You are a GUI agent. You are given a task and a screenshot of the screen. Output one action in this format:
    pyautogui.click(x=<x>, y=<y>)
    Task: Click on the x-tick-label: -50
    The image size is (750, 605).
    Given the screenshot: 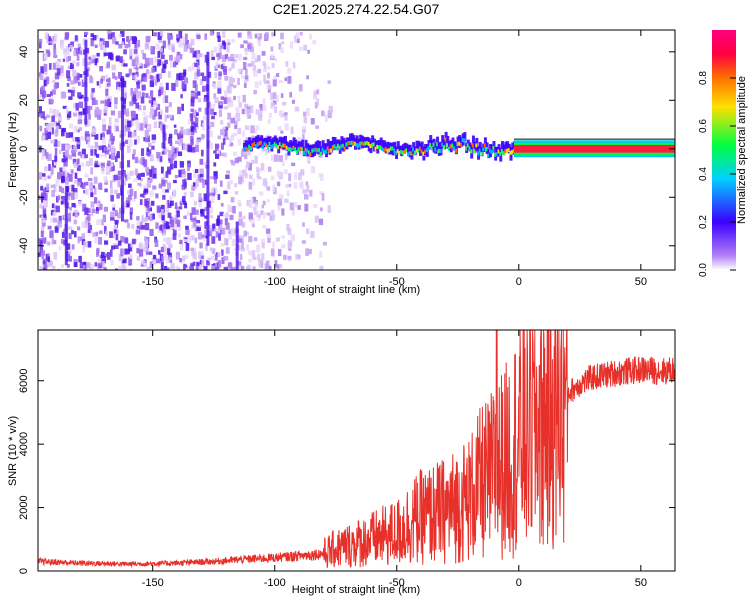 What is the action you would take?
    pyautogui.click(x=397, y=282)
    